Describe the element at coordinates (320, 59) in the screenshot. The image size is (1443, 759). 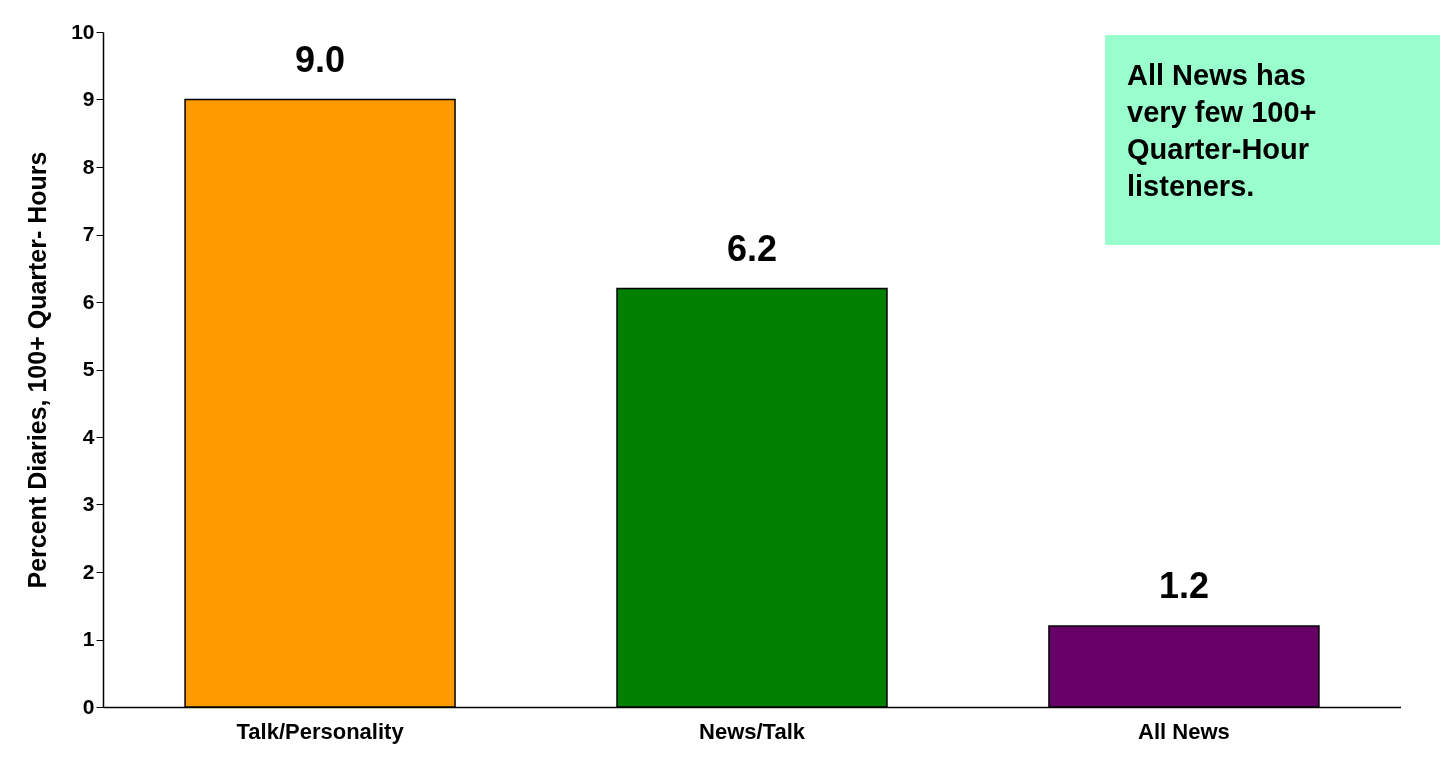
I see `data-label: 9.0` at that location.